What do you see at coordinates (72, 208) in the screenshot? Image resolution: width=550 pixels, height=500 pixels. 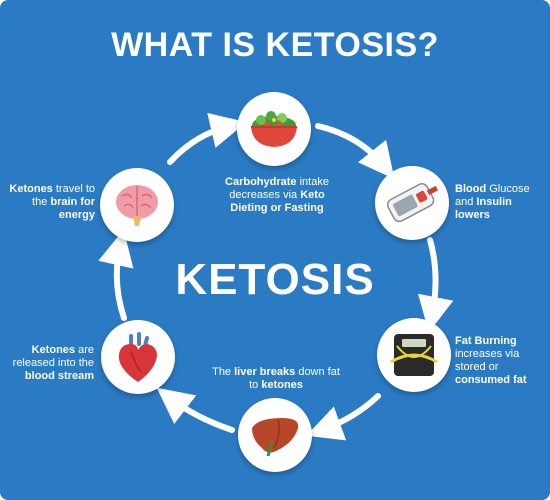 I see `step-text-bold: brain for energy` at bounding box center [72, 208].